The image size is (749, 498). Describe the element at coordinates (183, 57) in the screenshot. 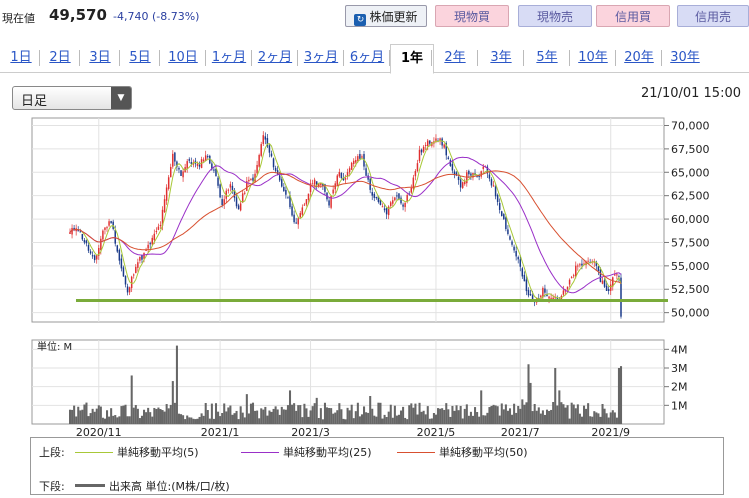

I see `tab-5: 10日` at that location.